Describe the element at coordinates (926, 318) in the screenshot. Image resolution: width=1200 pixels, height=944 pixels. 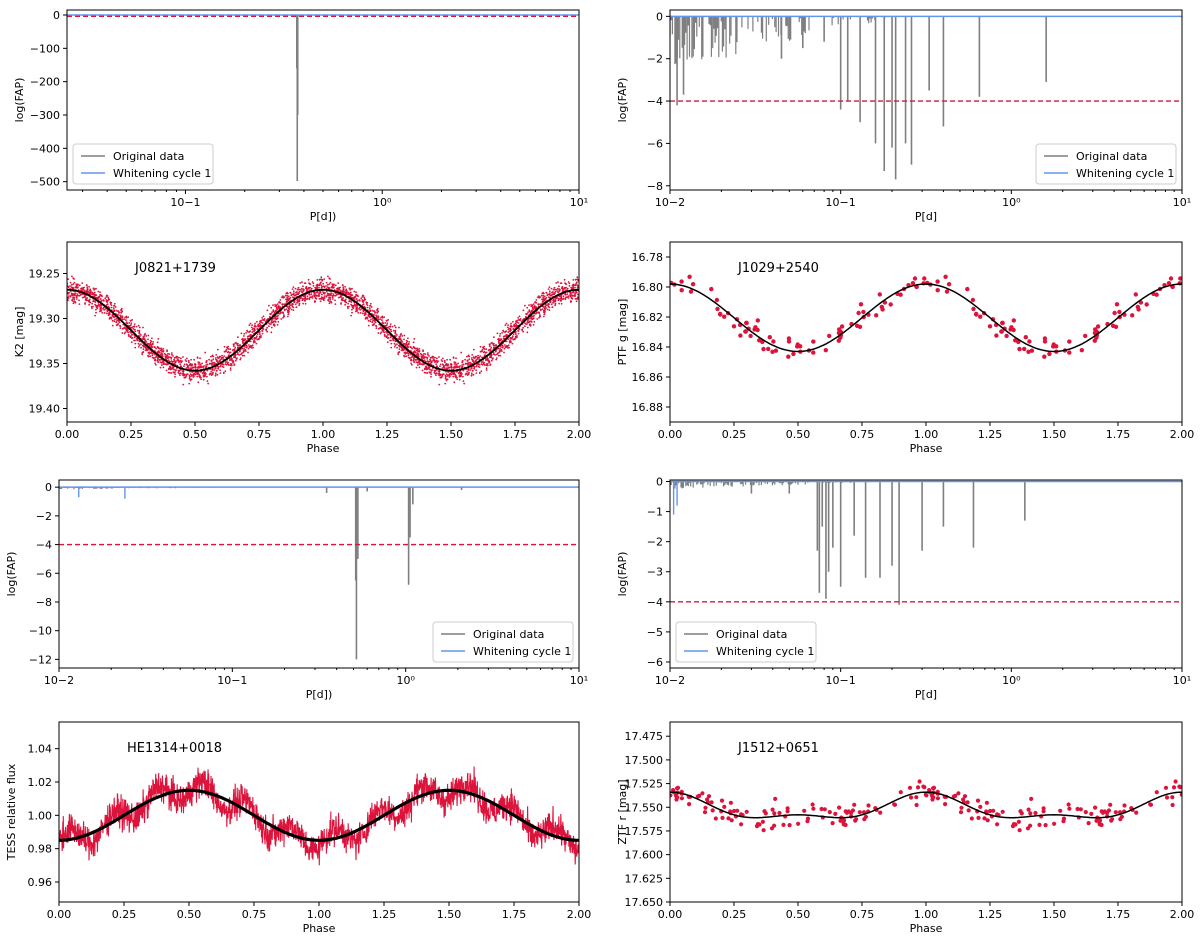
I see `model-curve` at that location.